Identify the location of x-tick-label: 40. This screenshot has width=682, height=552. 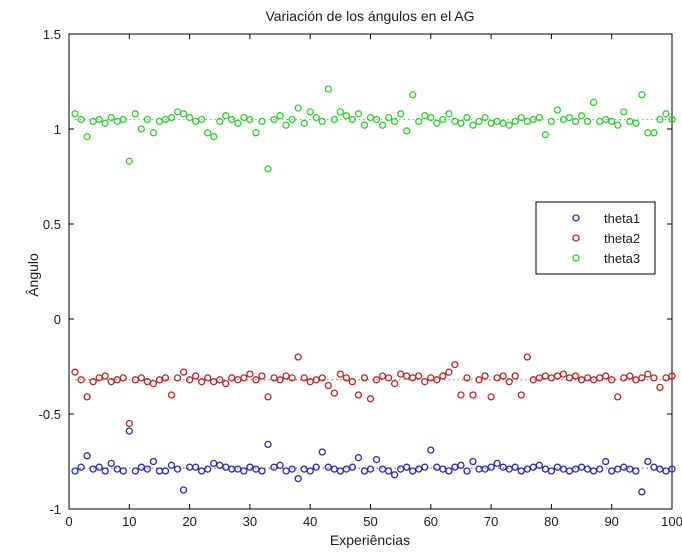
(310, 521).